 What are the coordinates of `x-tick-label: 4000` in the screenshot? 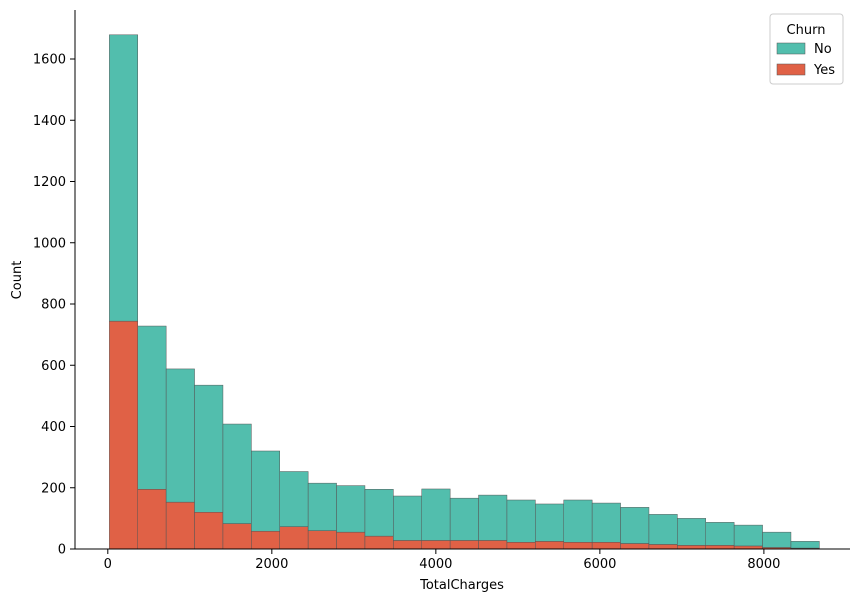 It's located at (435, 564).